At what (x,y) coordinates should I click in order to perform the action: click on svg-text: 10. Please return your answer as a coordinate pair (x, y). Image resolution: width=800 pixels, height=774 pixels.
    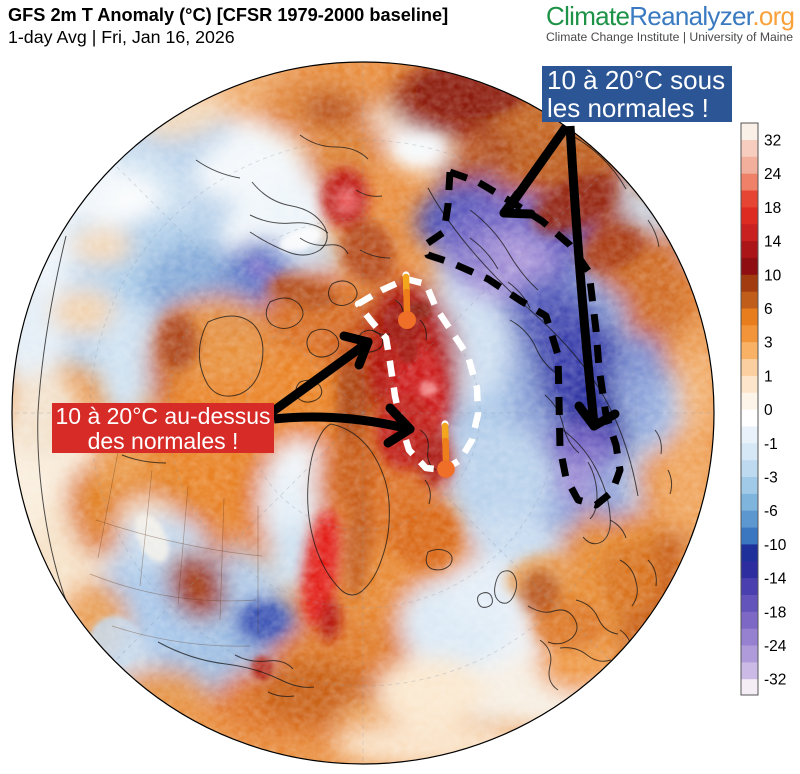
    Looking at the image, I should click on (773, 275).